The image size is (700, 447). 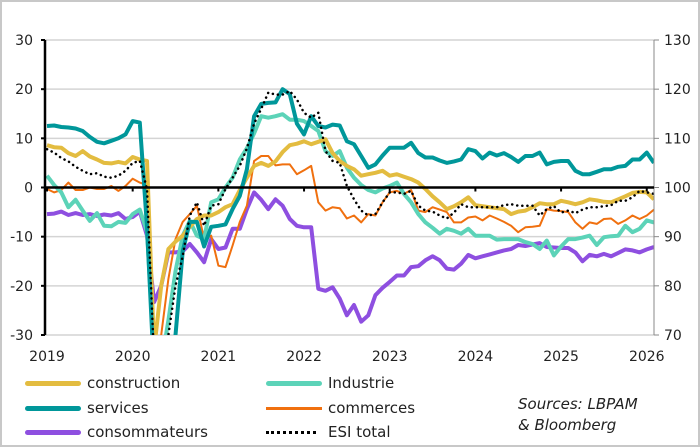 I want to click on right-axis-tick-label: 130, so click(x=677, y=41).